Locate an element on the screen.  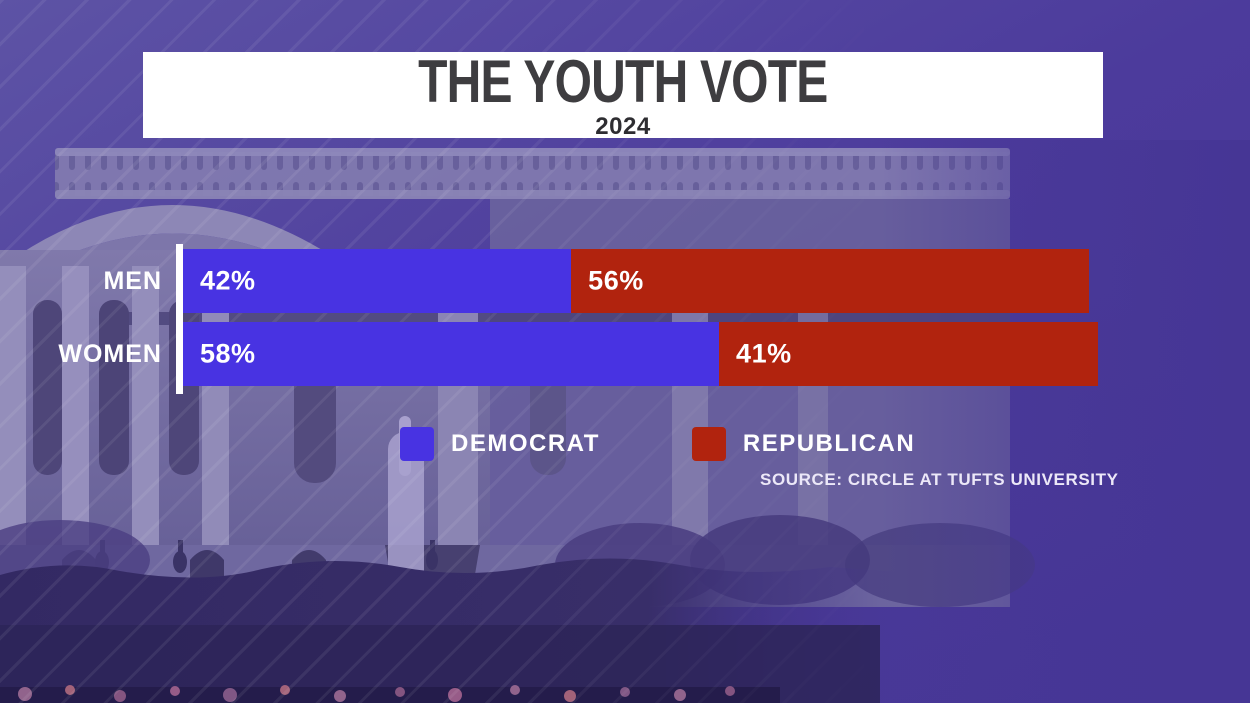
title-banner: THE YOUTH VOTE 2024 is located at coordinates (623, 93).